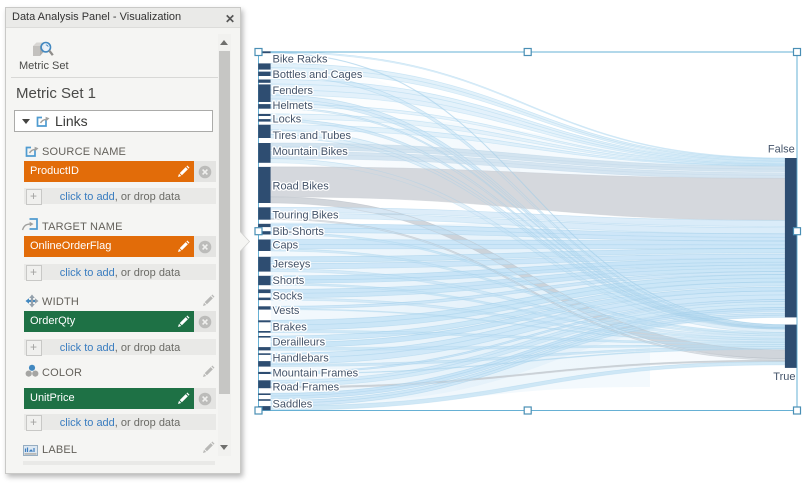 The width and height of the screenshot is (809, 485). What do you see at coordinates (293, 405) in the screenshot?
I see `svg-text: Saddles` at bounding box center [293, 405].